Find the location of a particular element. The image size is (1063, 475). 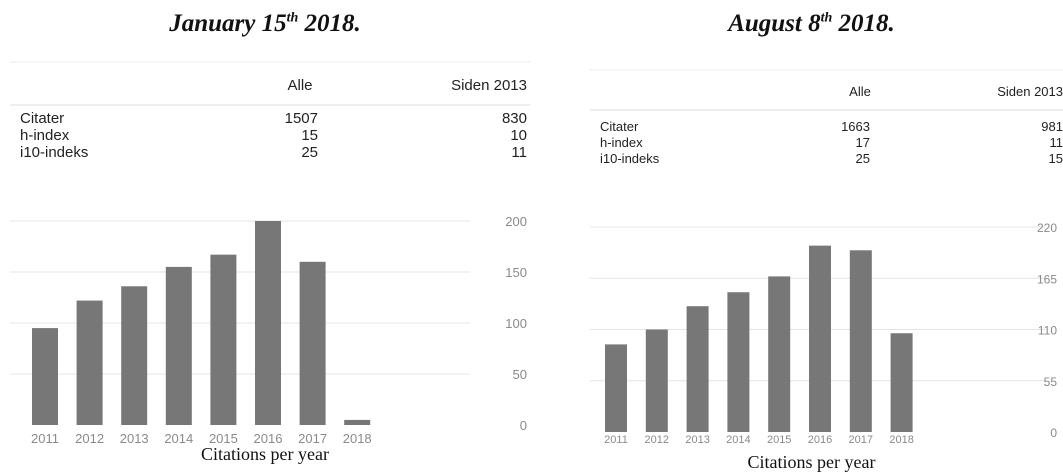

y-tick-label: 220 is located at coordinates (1047, 228).